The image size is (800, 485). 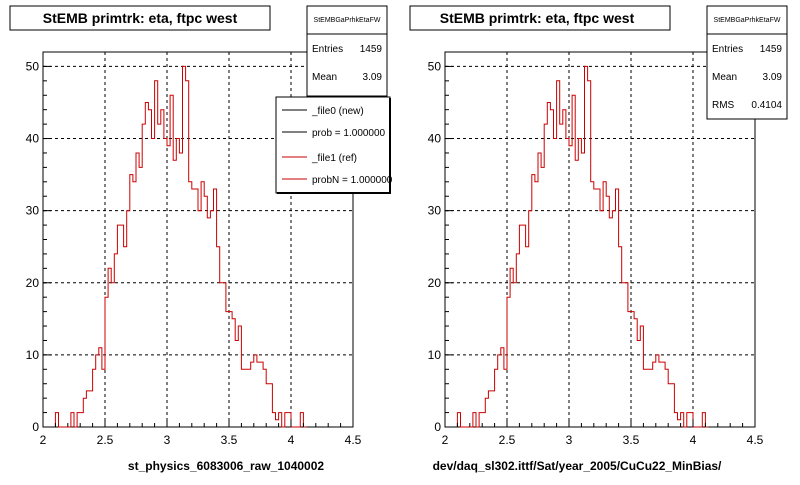 What do you see at coordinates (723, 105) in the screenshot?
I see `right-stats-rms-label: RMS` at bounding box center [723, 105].